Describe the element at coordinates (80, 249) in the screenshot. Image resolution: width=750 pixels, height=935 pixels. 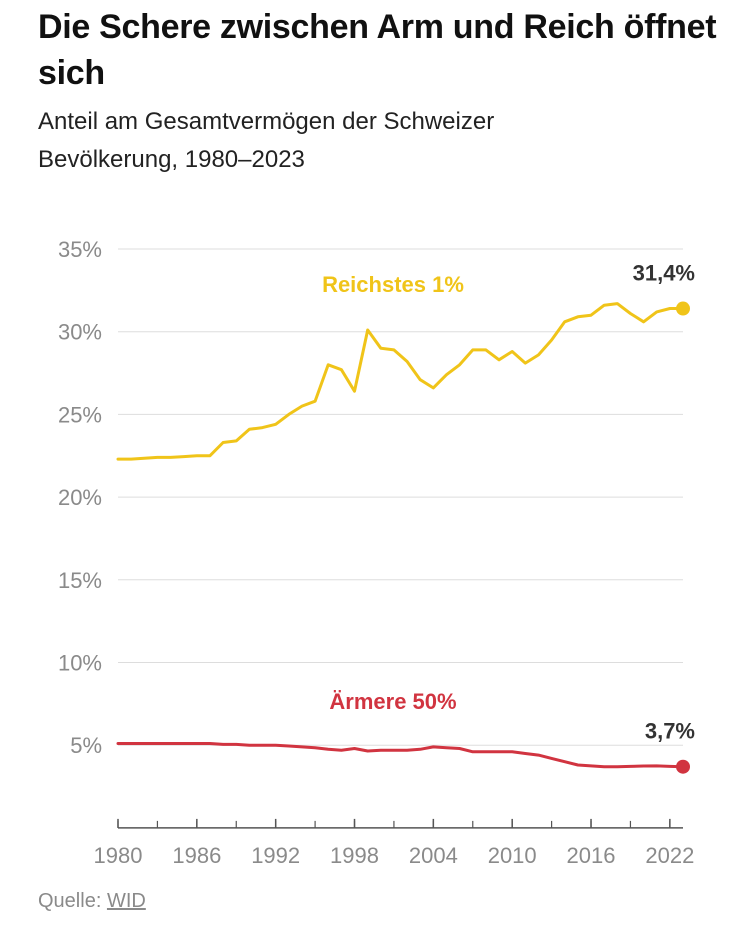
I see `y-tick-label: 35%` at that location.